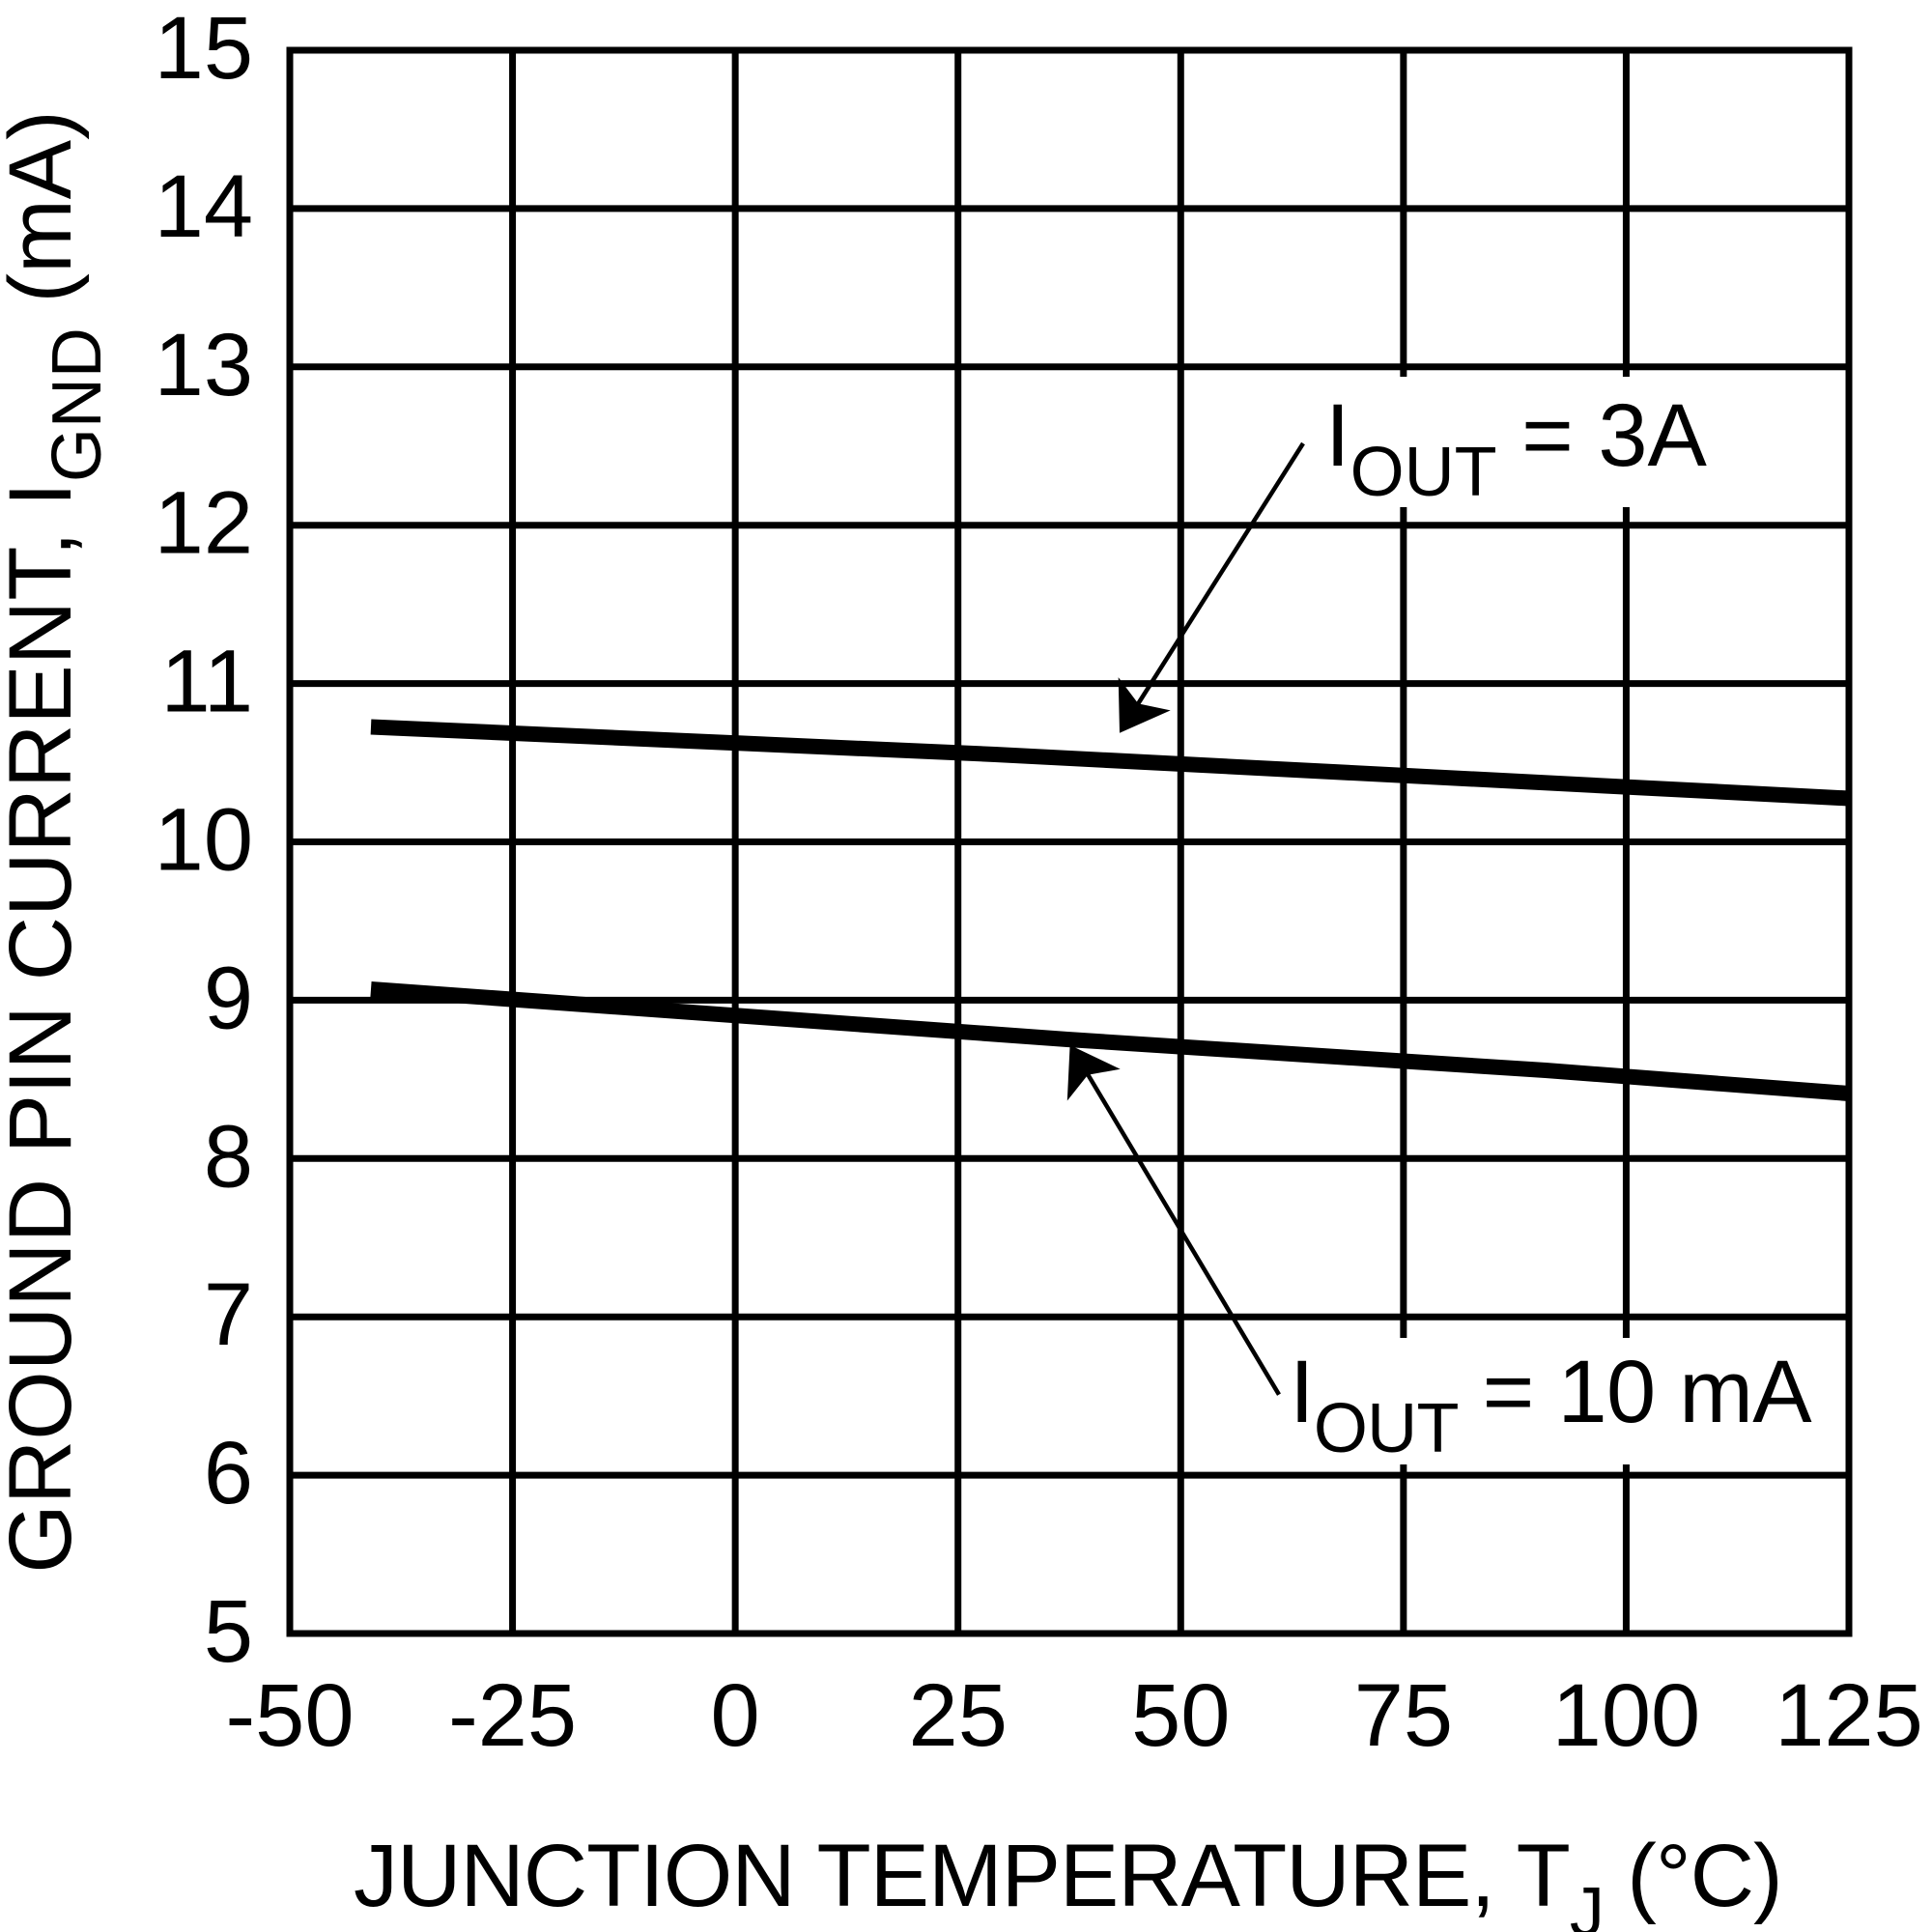  I want to click on svg-text: 10, so click(204, 840).